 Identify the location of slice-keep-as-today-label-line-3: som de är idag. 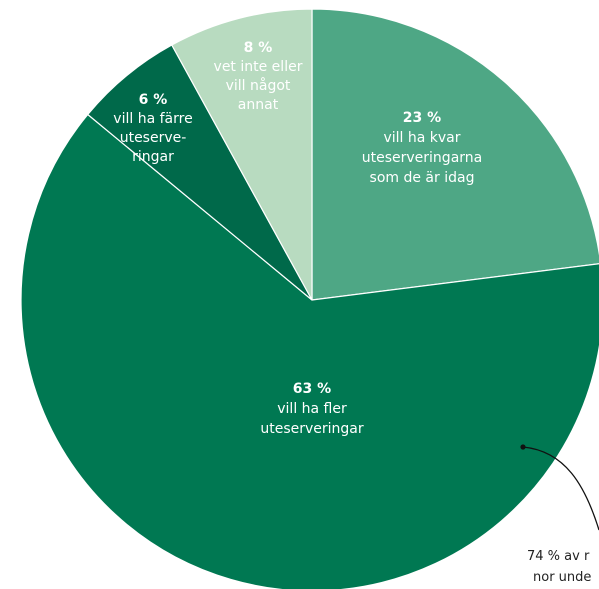
(422, 178).